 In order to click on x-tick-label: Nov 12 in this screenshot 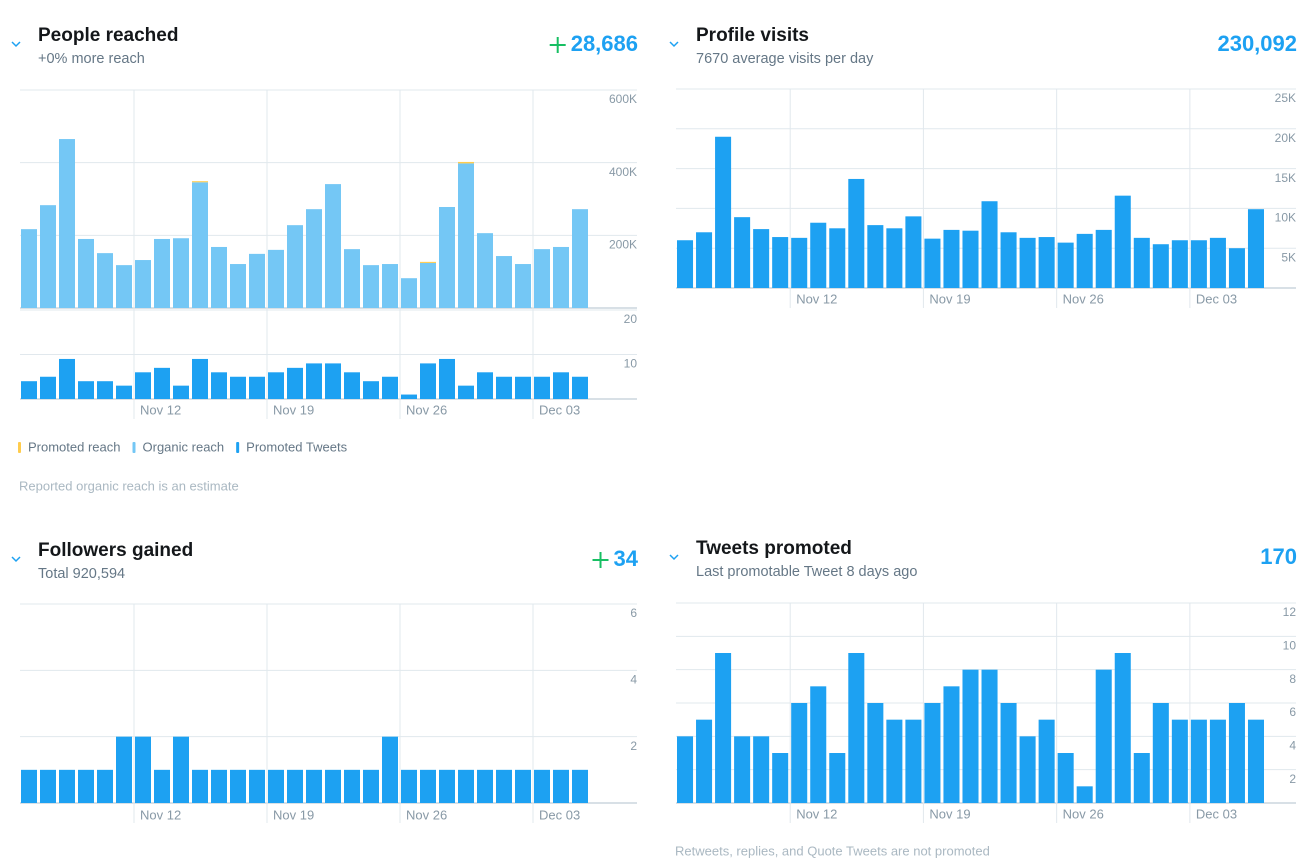, I will do `click(816, 298)`.